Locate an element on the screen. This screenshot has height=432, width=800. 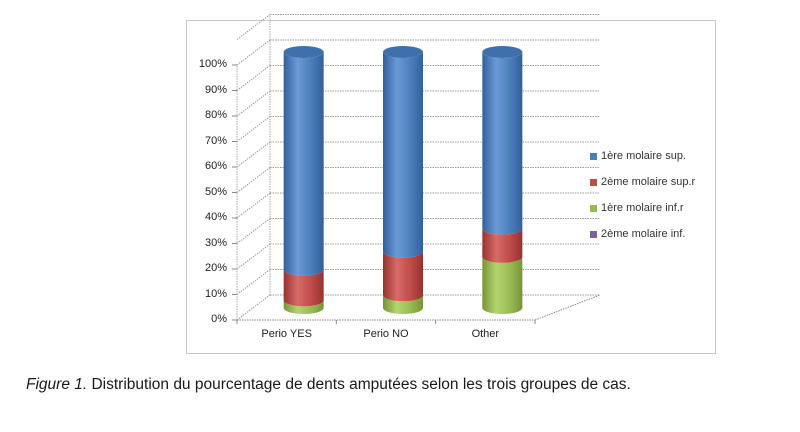
legend-item: 2ème molaire inf. is located at coordinates (642, 234).